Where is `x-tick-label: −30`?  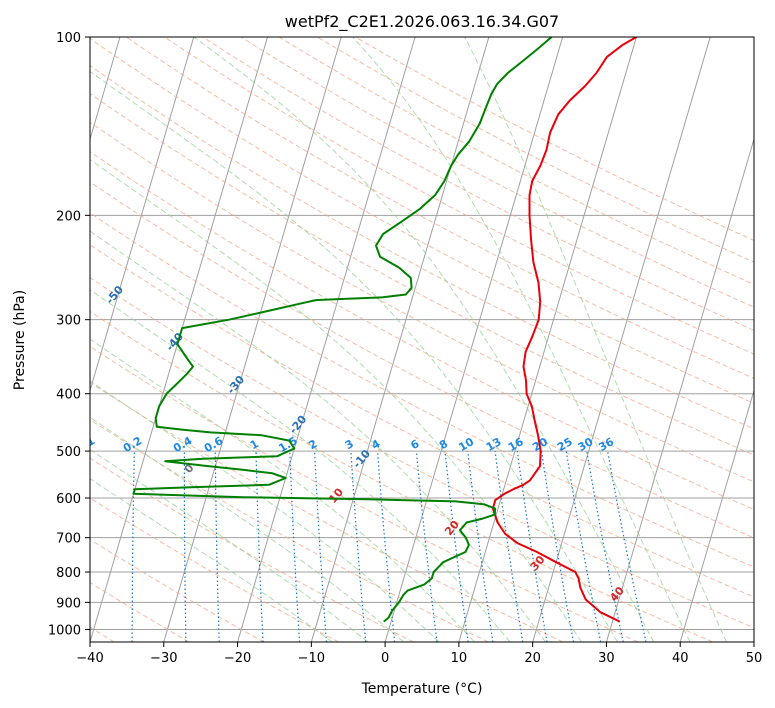
x-tick-label: −30 is located at coordinates (163, 658).